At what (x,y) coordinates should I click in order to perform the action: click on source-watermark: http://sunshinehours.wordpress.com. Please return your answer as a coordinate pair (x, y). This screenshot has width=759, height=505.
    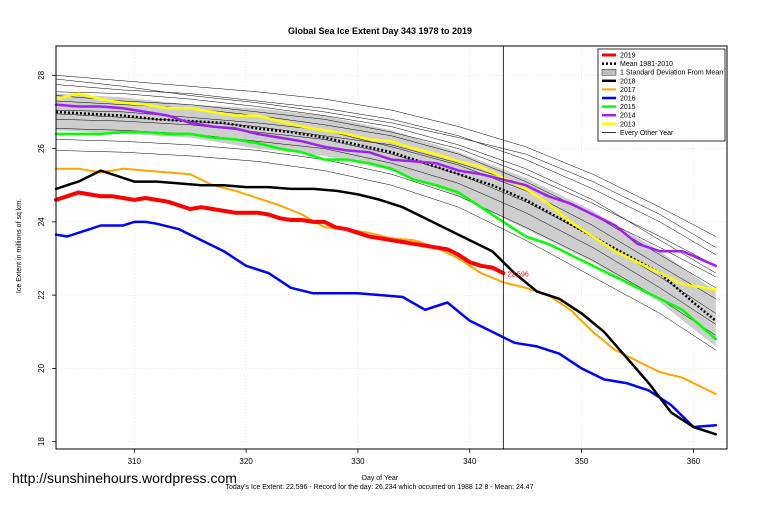
    Looking at the image, I should click on (124, 478).